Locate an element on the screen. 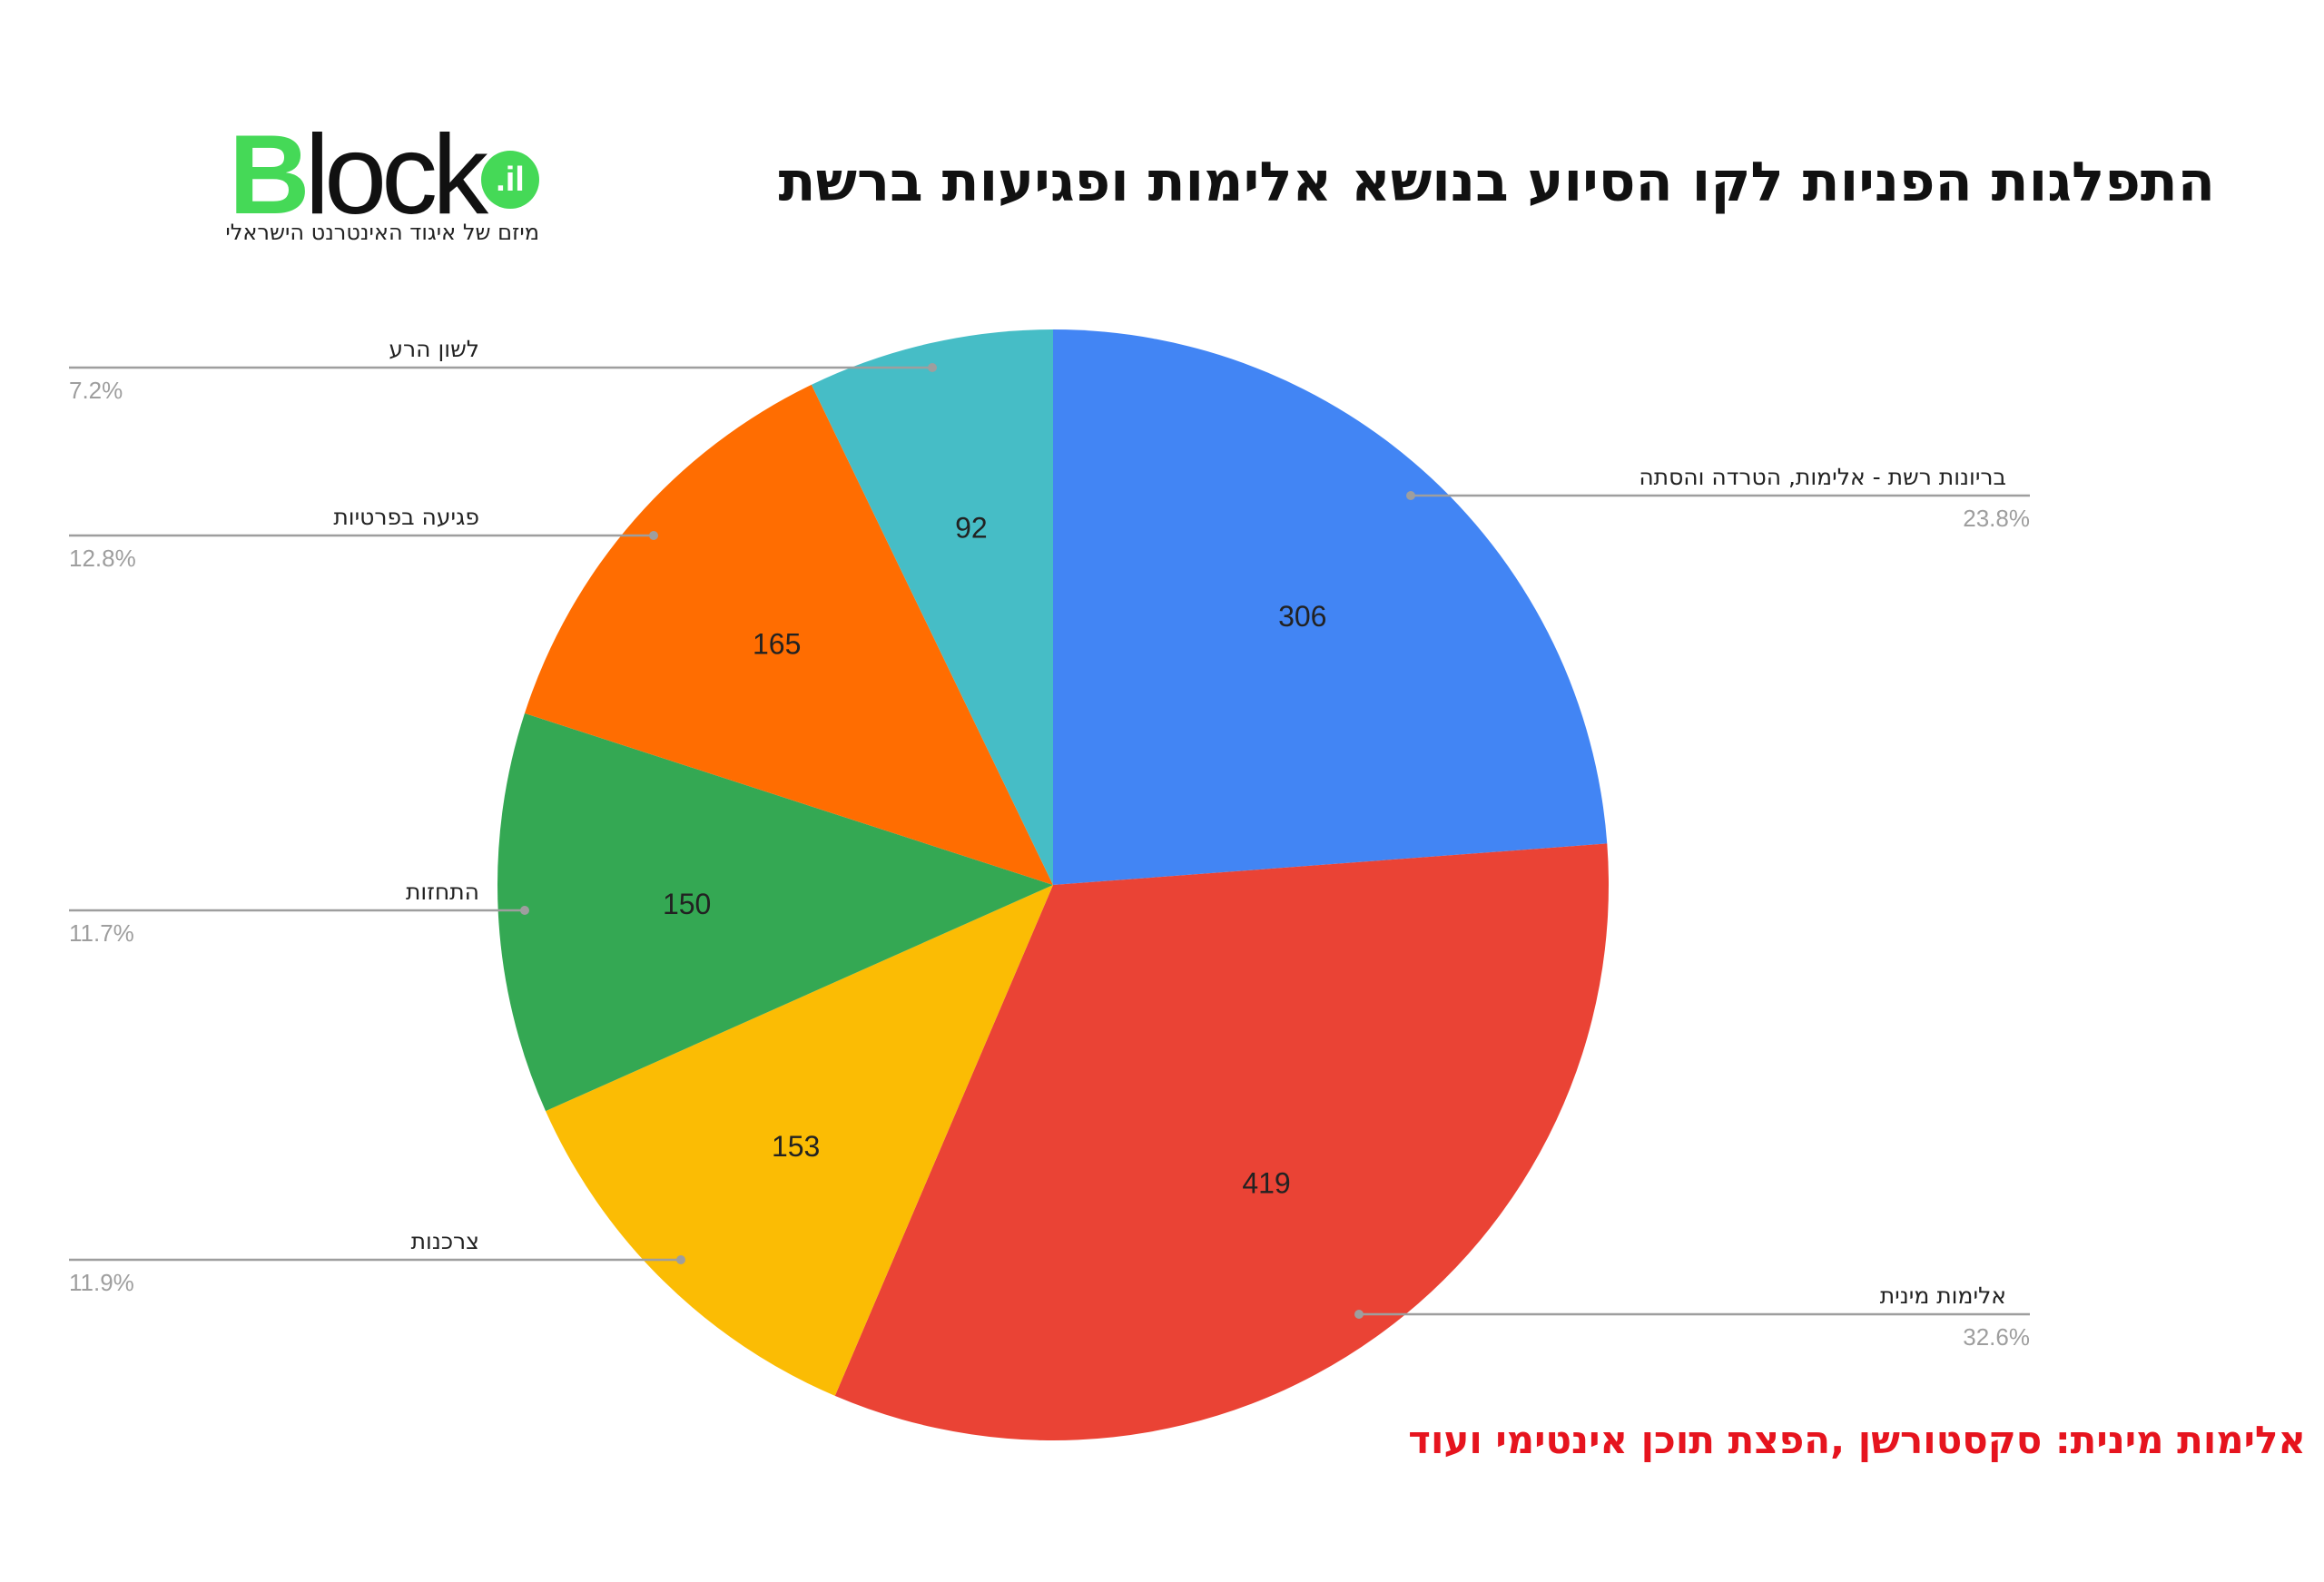  value-label-slice-5: 165 is located at coordinates (777, 643).